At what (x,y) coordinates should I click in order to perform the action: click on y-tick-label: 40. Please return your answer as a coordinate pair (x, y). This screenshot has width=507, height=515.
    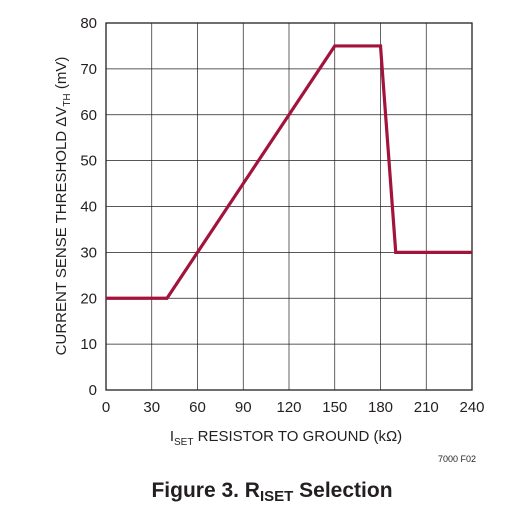
    Looking at the image, I should click on (88, 207).